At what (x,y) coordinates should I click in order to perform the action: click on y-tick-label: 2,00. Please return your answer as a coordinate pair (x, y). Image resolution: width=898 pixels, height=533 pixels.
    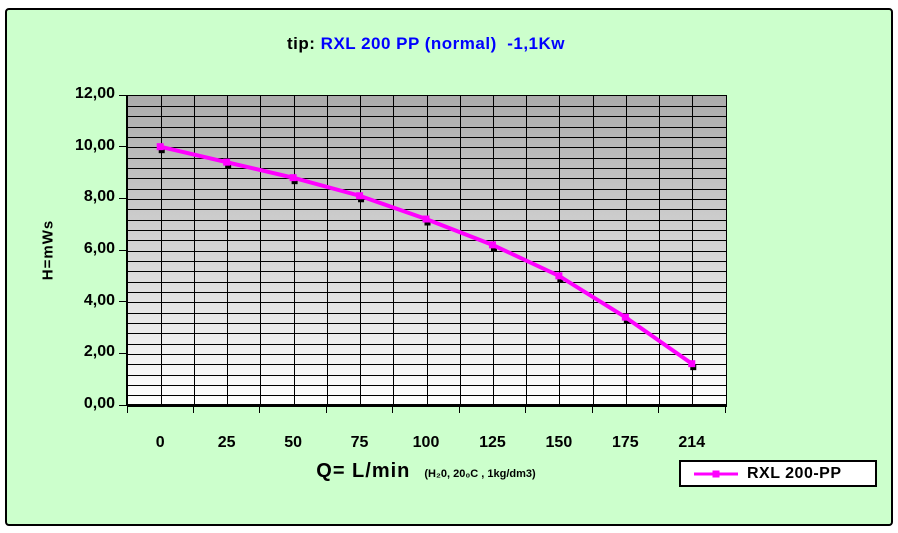
    Looking at the image, I should click on (99, 352).